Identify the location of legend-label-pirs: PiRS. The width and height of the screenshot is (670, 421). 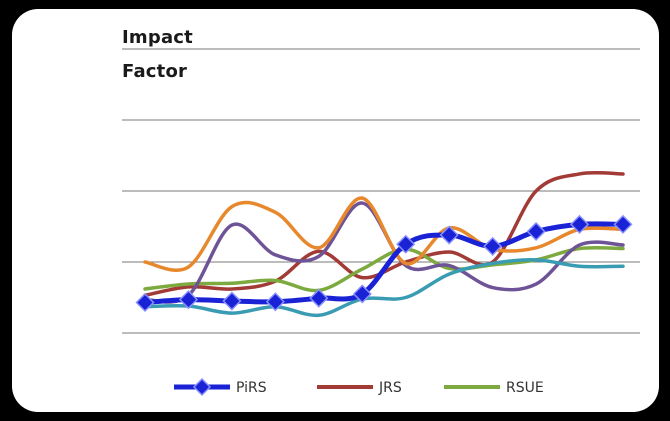
(251, 388).